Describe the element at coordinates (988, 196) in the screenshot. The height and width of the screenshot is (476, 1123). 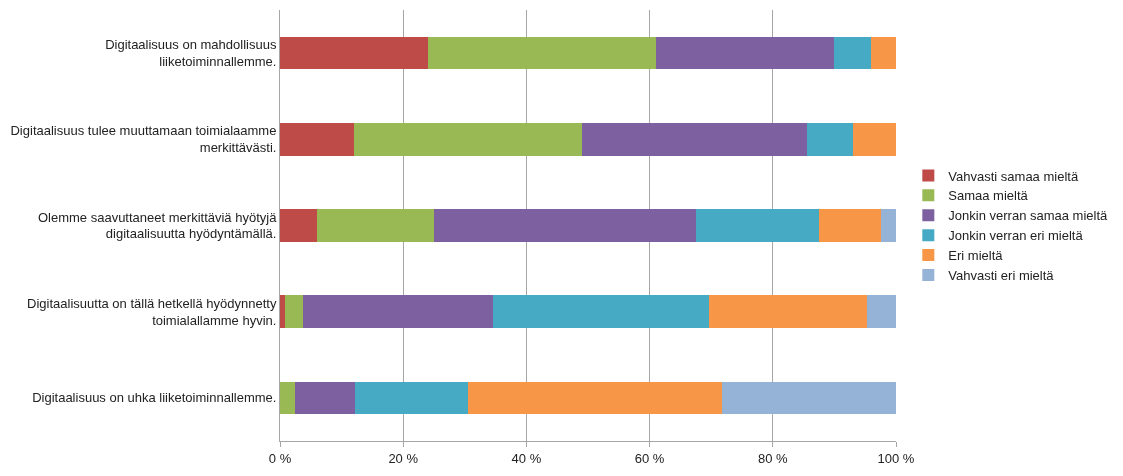
I see `legend-label: Samaa mieltä` at that location.